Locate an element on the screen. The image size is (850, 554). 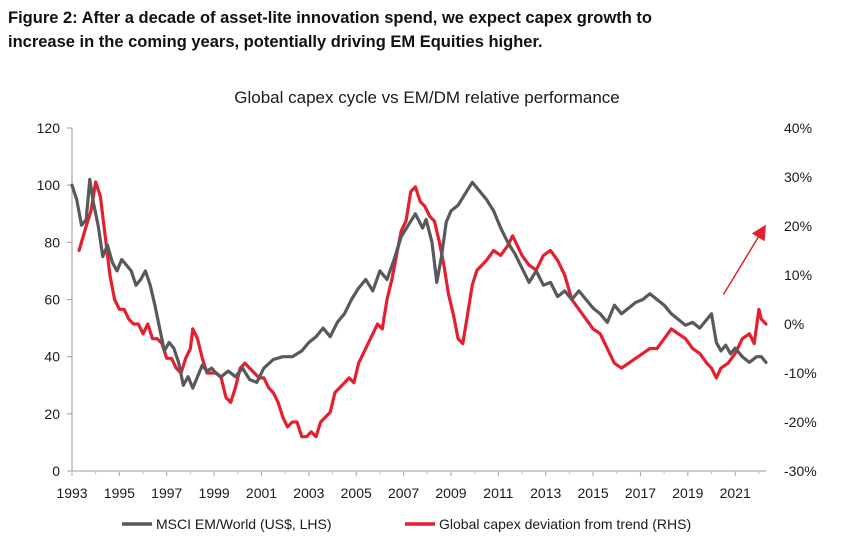
x-tick-label: 2021 is located at coordinates (735, 493).